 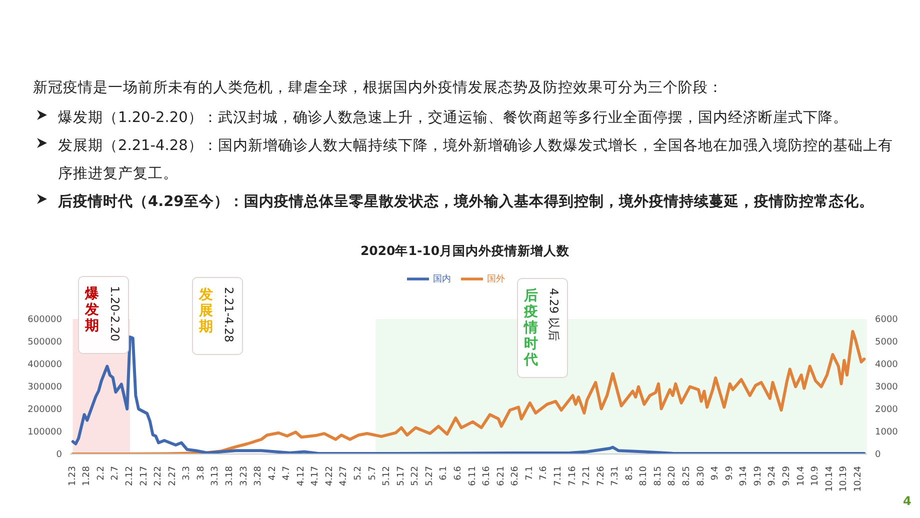 What do you see at coordinates (465, 251) in the screenshot?
I see `chart-title: 2020年1-10月国内外疫情新增人数` at bounding box center [465, 251].